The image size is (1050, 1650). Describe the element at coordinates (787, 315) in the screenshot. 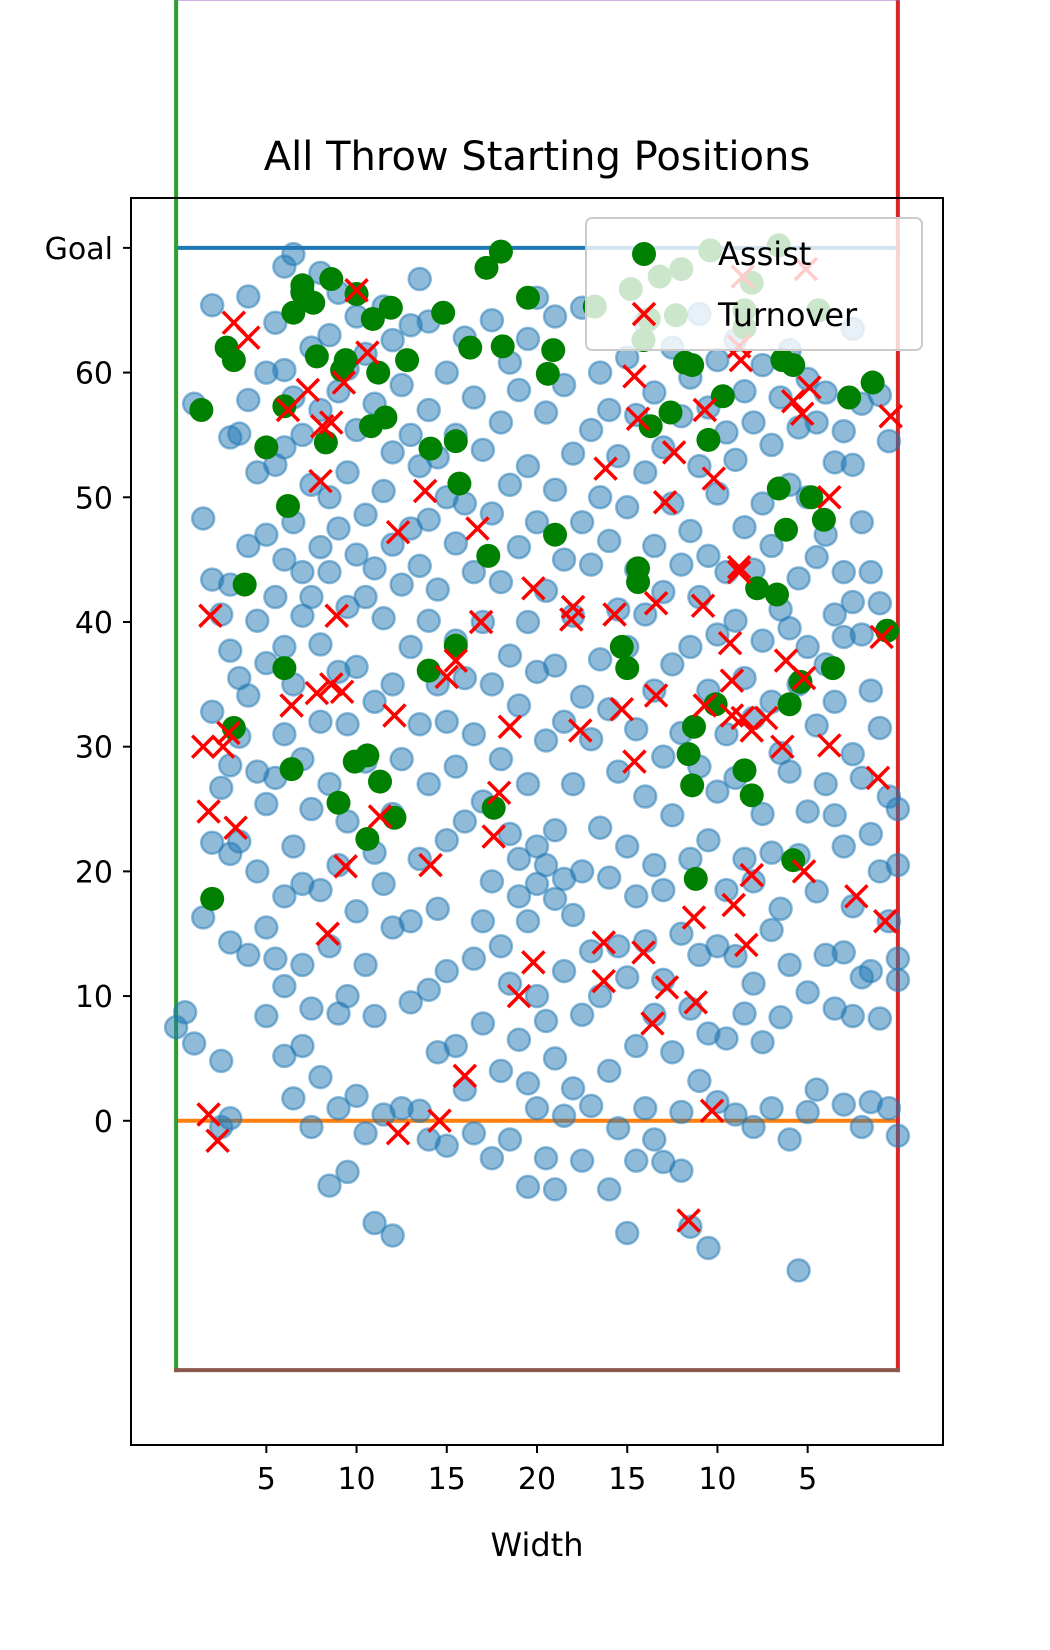

I see `legend-turnover-label: Turnover` at that location.